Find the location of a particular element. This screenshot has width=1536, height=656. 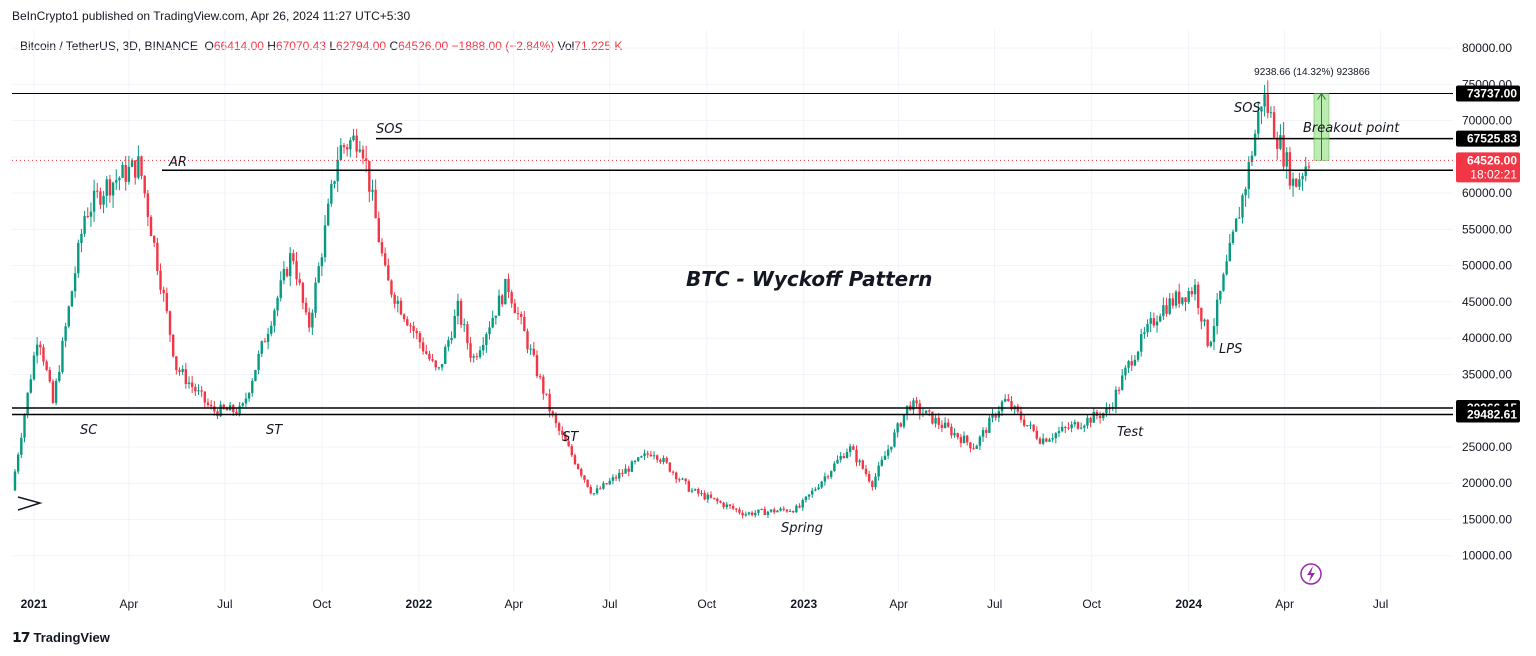

symbol-name: Bitcoin / TetherUS, 3D, BINANCE is located at coordinates (109, 46).